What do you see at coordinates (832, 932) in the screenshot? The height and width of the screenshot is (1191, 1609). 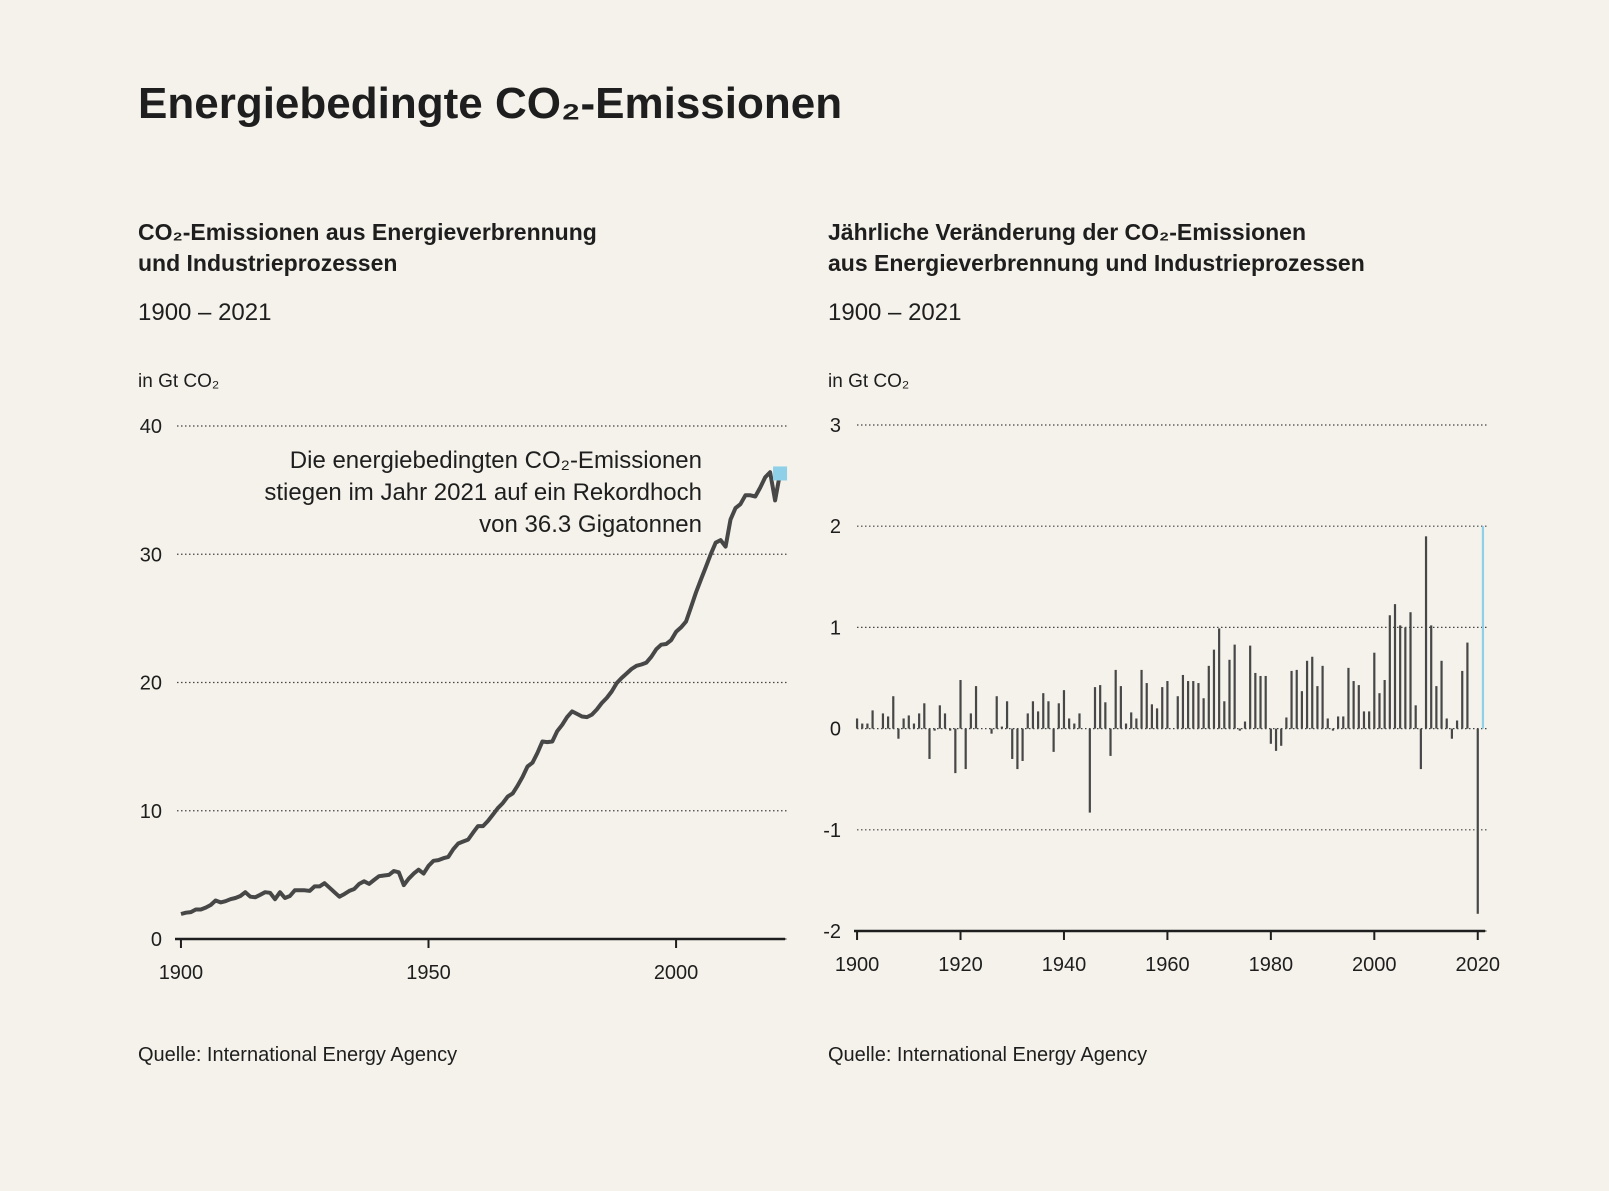 I see `y-tick-label: -2` at bounding box center [832, 932].